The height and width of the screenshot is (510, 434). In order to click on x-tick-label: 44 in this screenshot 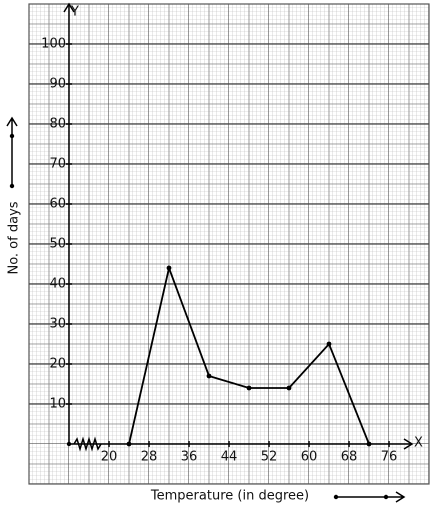, I will do `click(229, 457)`.